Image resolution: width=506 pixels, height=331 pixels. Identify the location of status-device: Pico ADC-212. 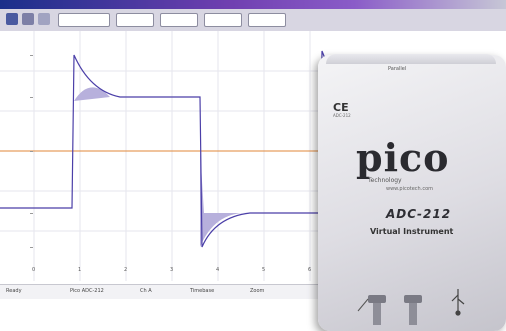
(87, 291).